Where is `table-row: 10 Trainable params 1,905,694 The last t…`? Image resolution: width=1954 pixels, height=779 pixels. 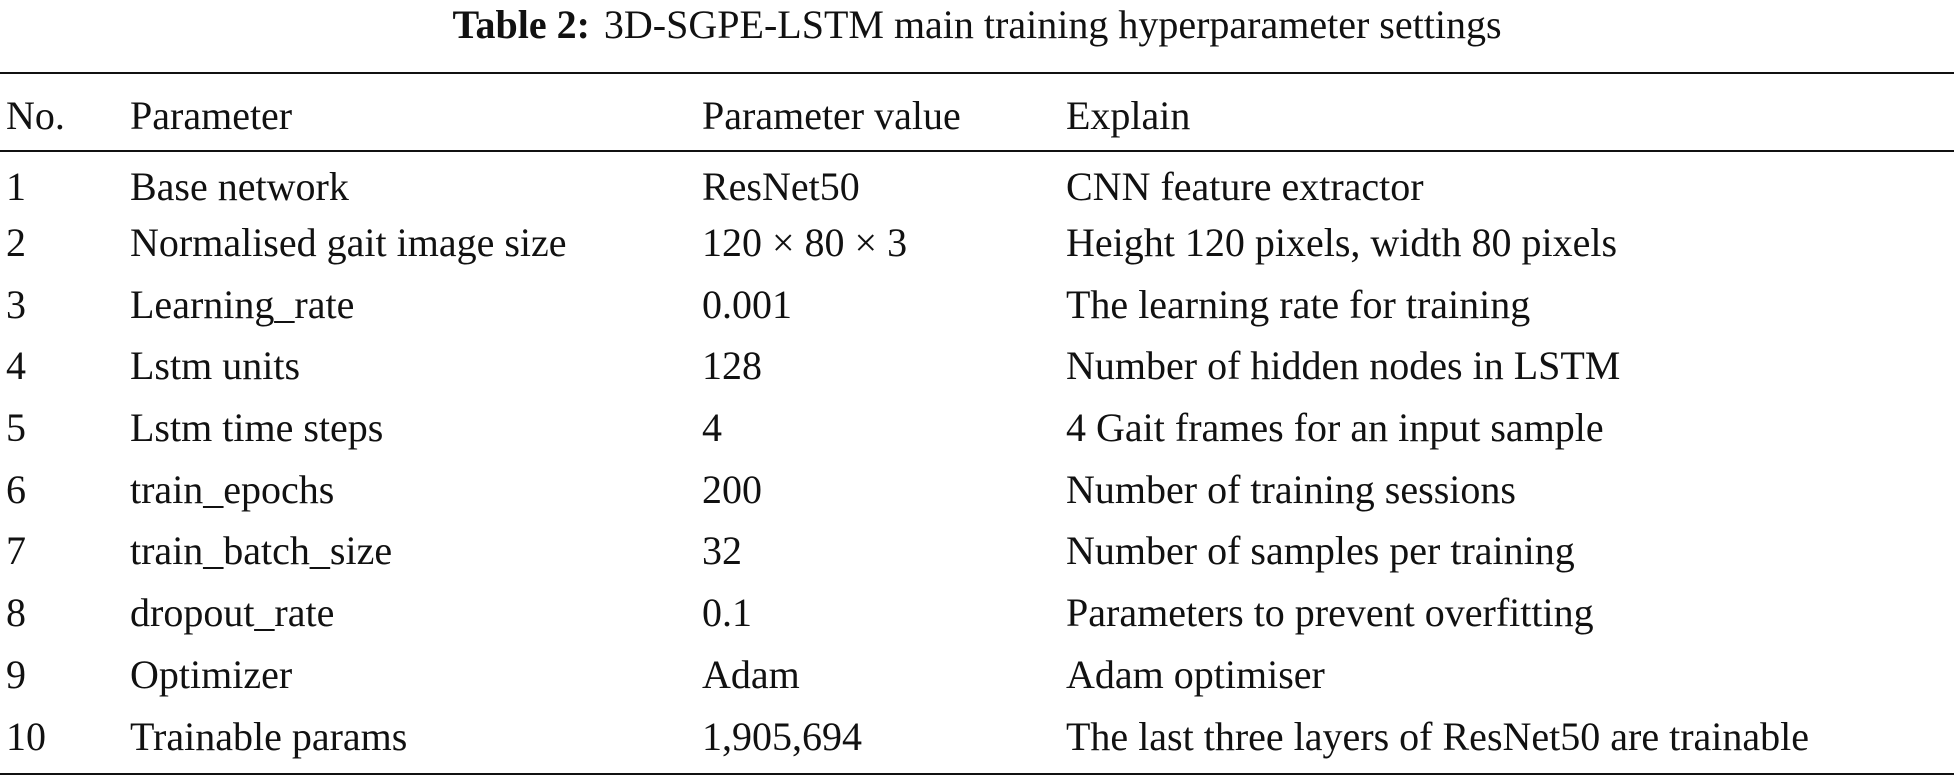
table-row: 10 Trainable params 1,905,694 The last t… is located at coordinates (977, 736).